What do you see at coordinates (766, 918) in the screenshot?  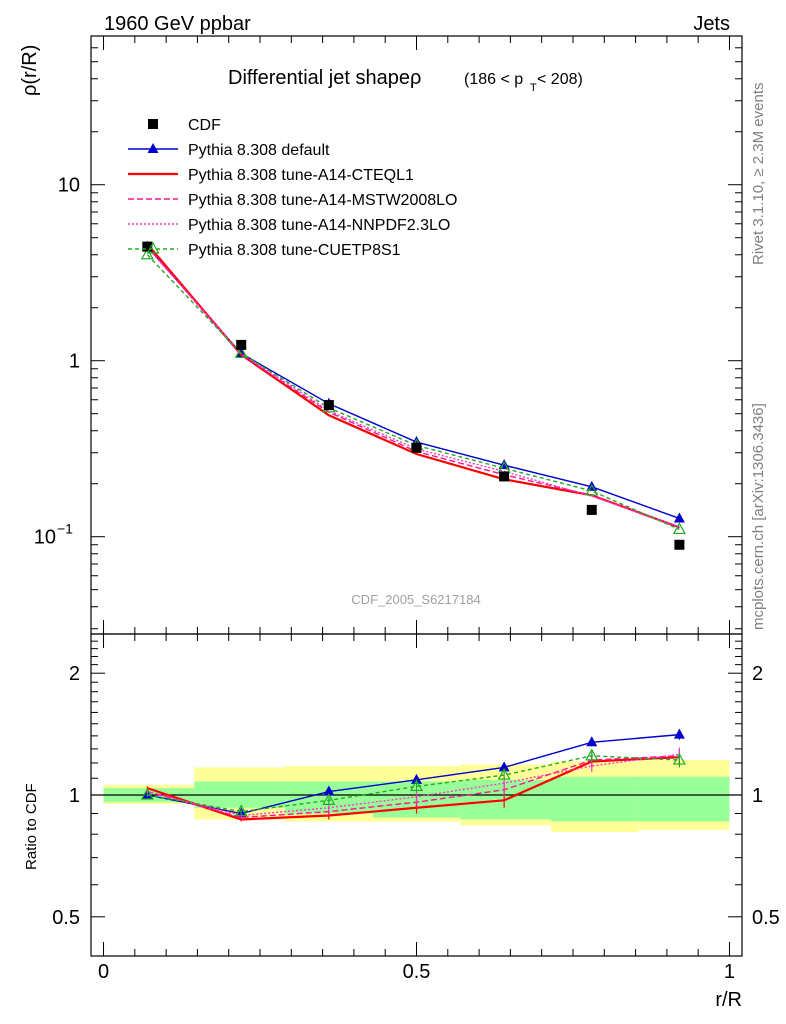 I see `ratio-y-tick-label-right: 0.5` at bounding box center [766, 918].